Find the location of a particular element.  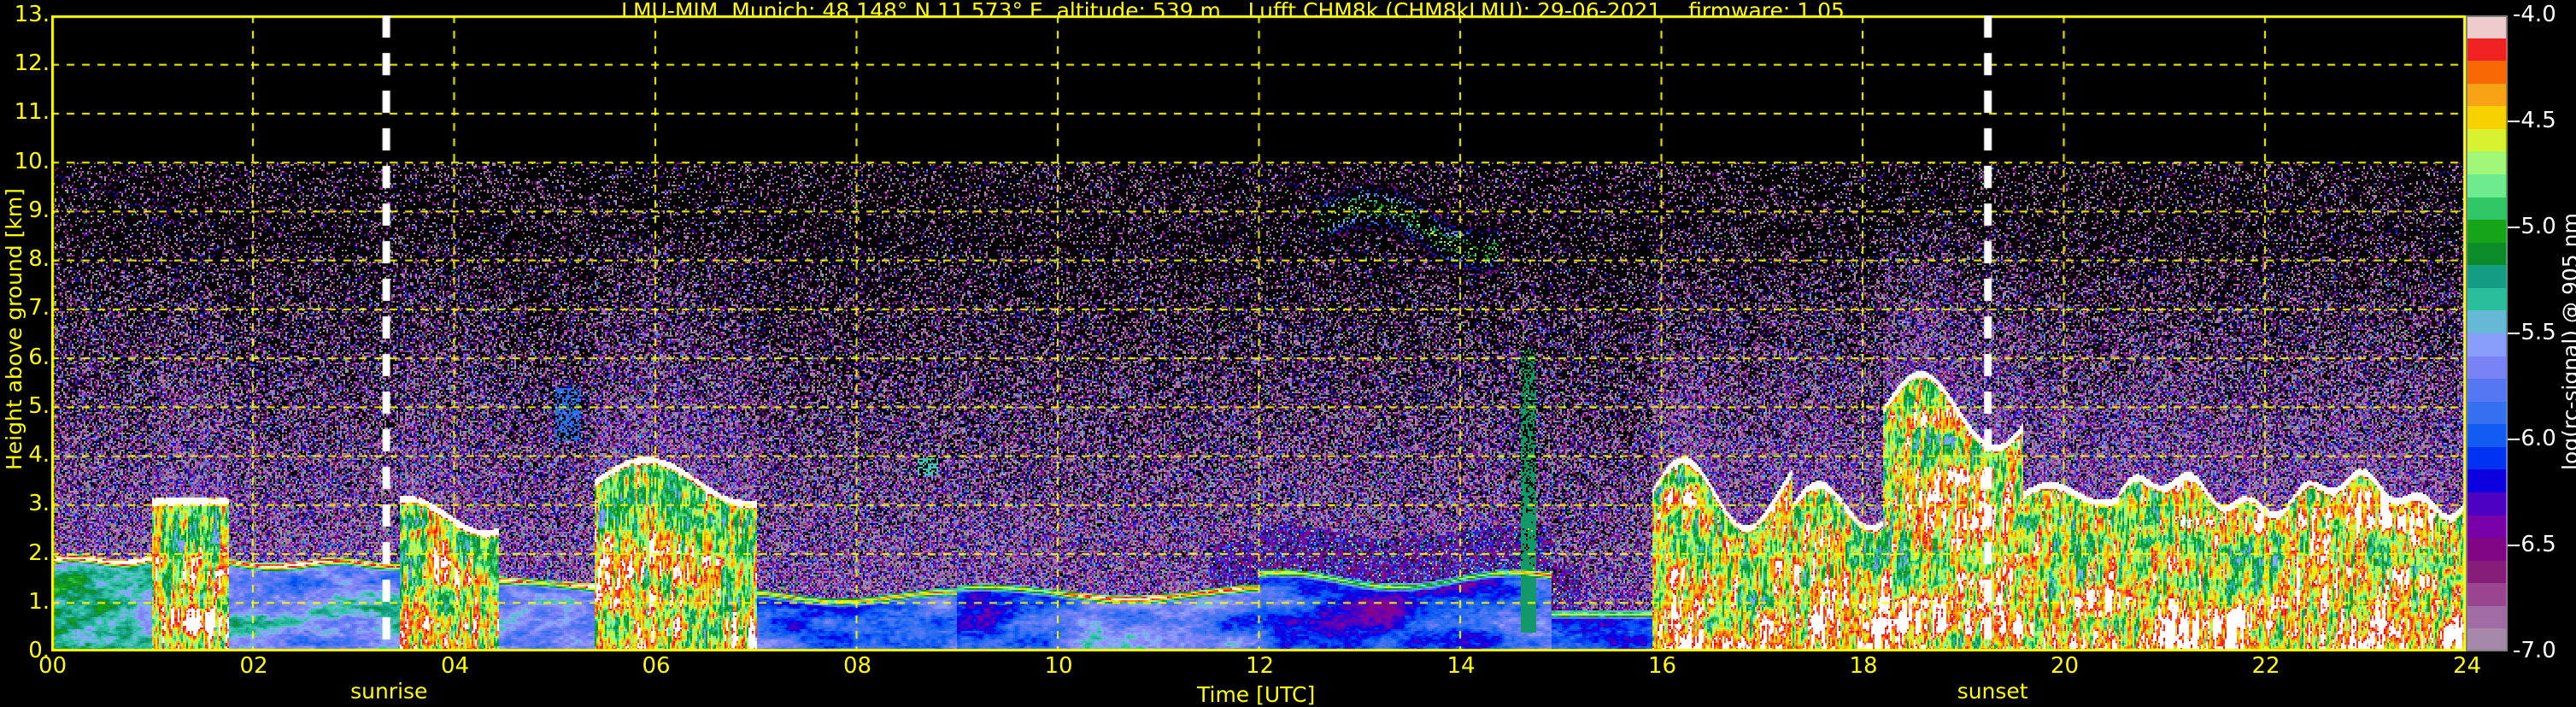

colorbar-tick-label: -6.0 is located at coordinates (2534, 439).